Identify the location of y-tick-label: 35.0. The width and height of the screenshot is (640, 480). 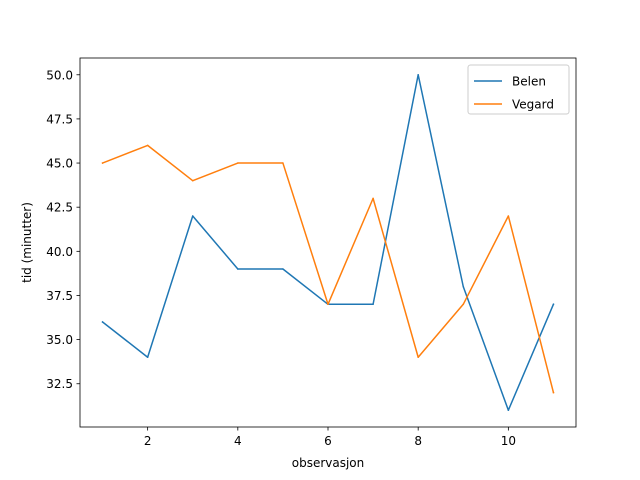
(59, 340).